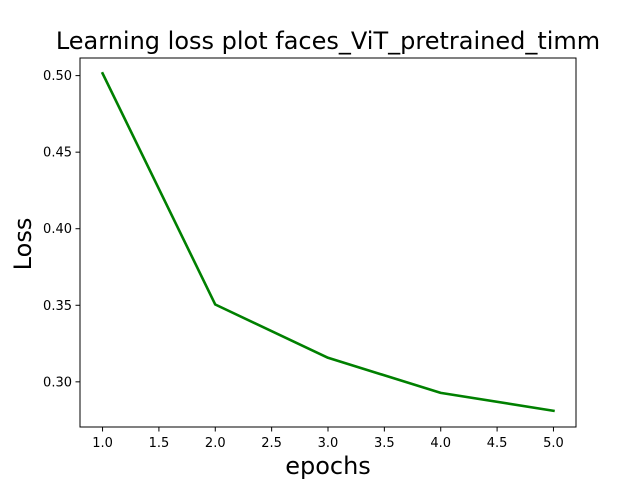  I want to click on y-tick-label: 0.50, so click(57, 76).